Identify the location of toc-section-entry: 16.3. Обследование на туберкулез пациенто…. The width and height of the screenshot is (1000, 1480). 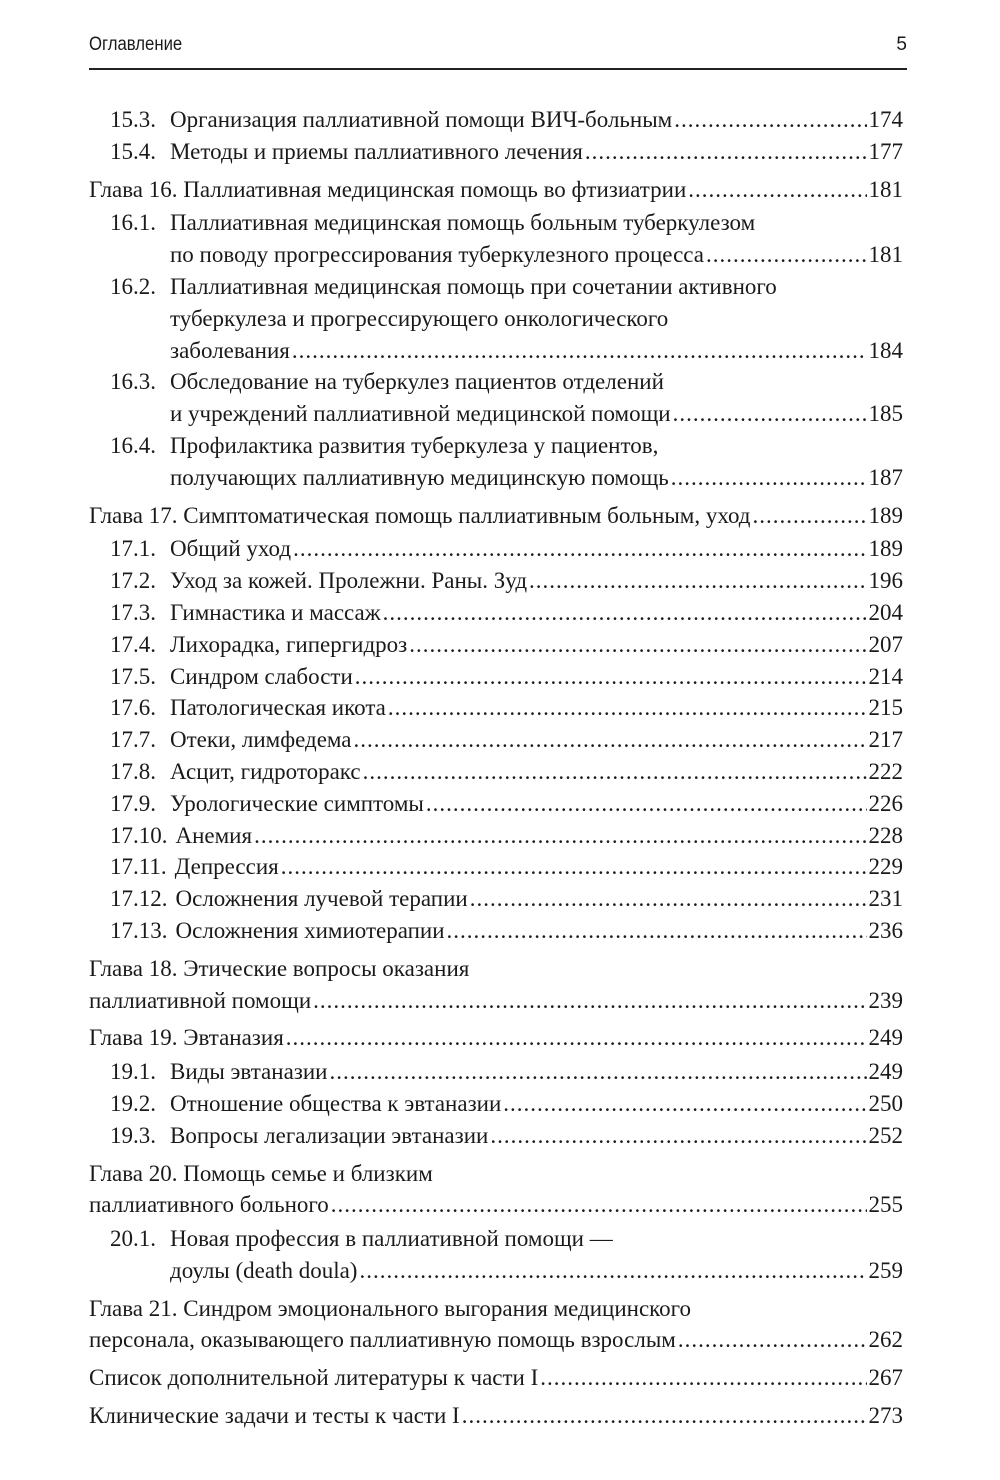
(496, 398).